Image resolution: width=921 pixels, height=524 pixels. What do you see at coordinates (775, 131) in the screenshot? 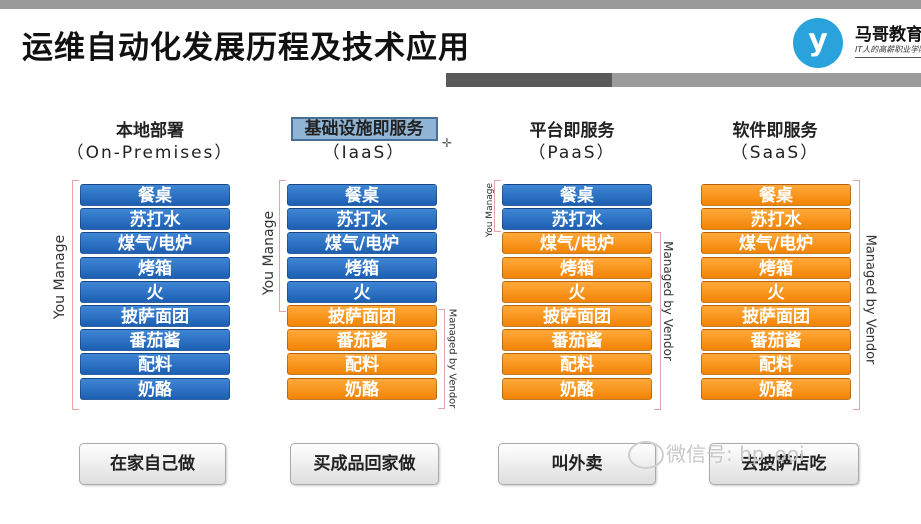
I see `col-saas-title: 软件即服务` at bounding box center [775, 131].